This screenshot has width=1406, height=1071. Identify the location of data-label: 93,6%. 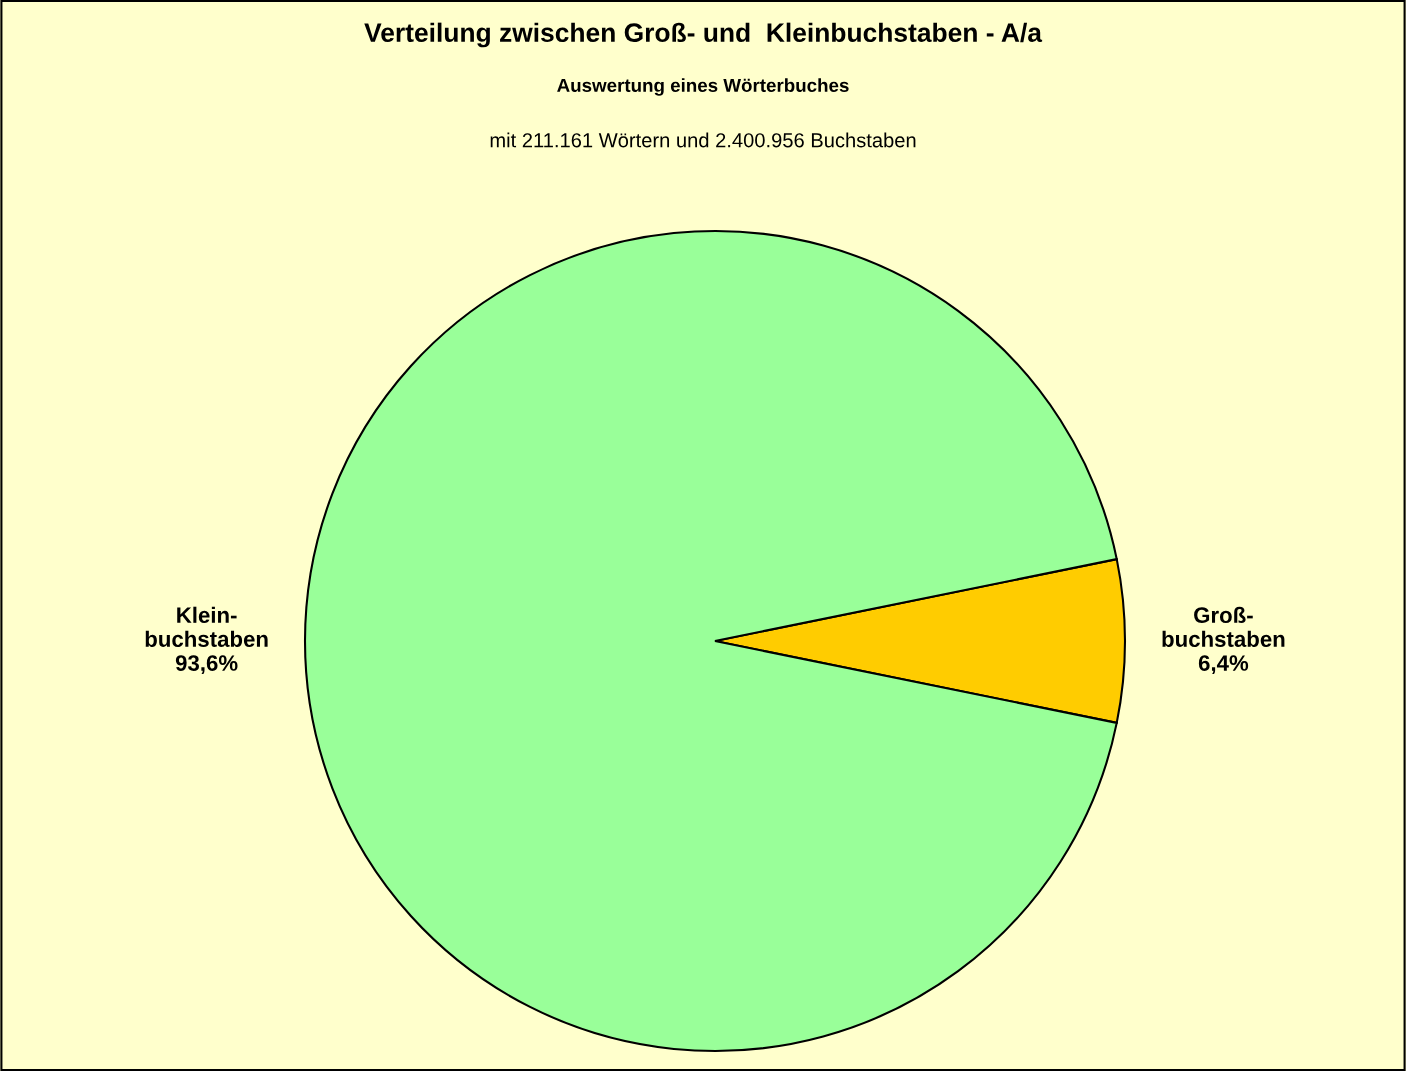
(206, 665).